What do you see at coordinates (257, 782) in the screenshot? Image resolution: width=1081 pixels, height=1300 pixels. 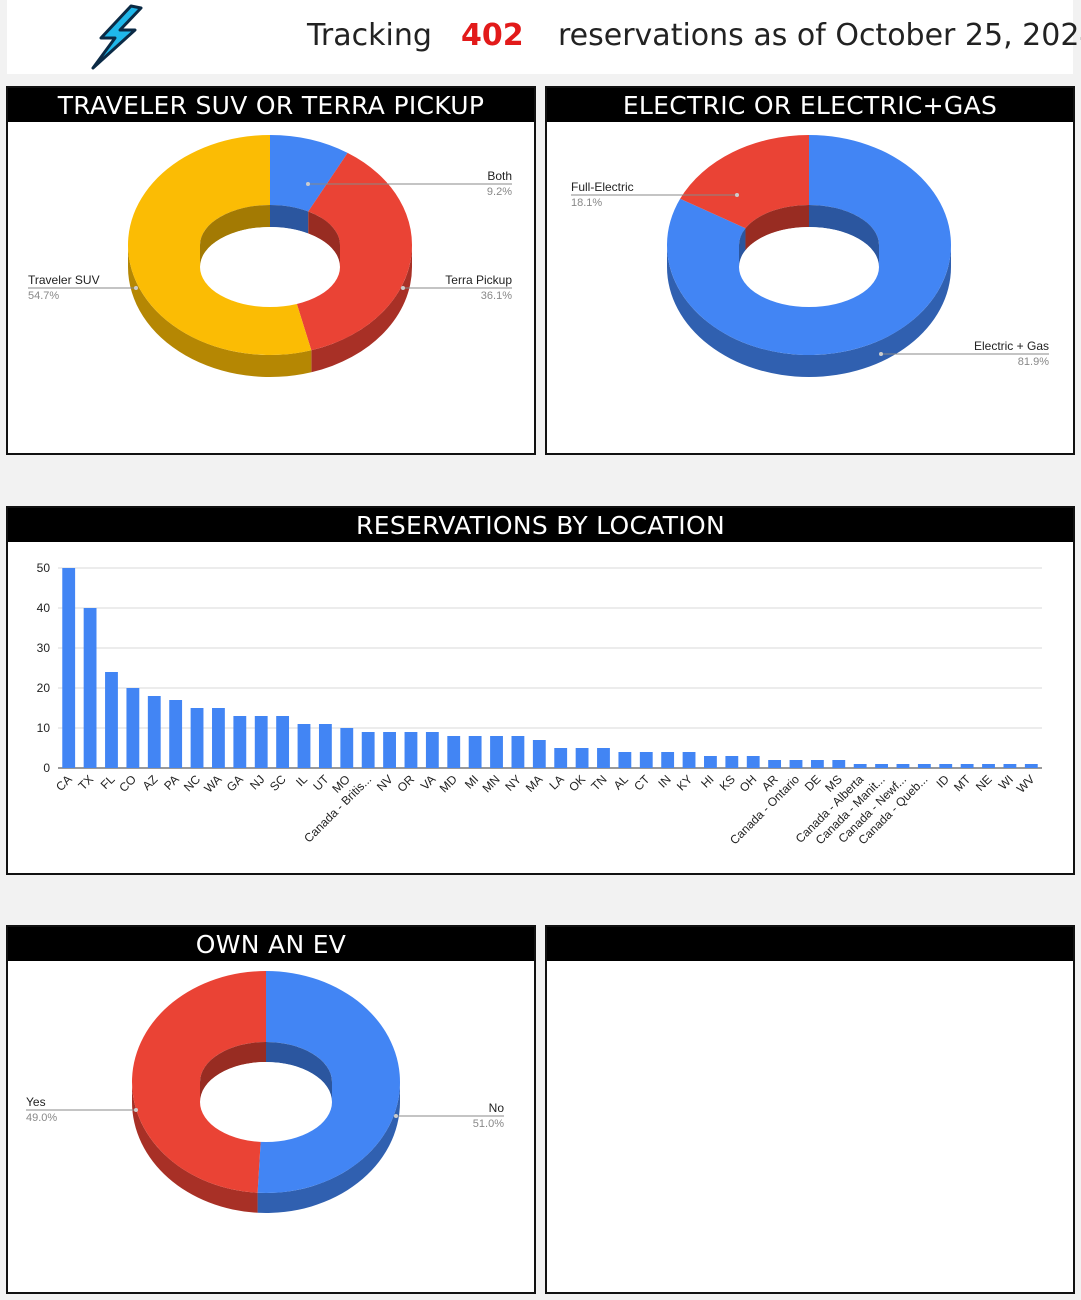 I see `x-tick-label: NJ` at bounding box center [257, 782].